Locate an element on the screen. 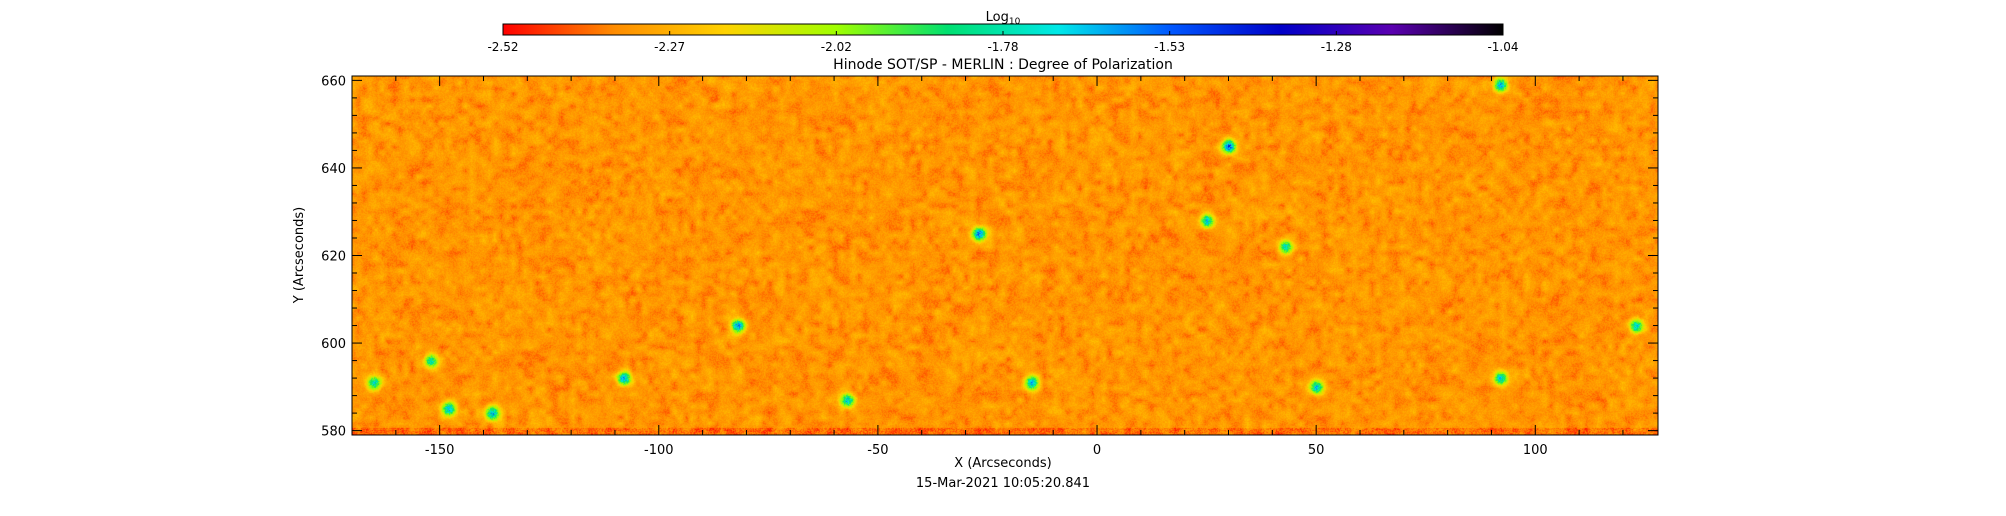 Image resolution: width=2006 pixels, height=516 pixels. y-tick-label: 640 is located at coordinates (333, 169).